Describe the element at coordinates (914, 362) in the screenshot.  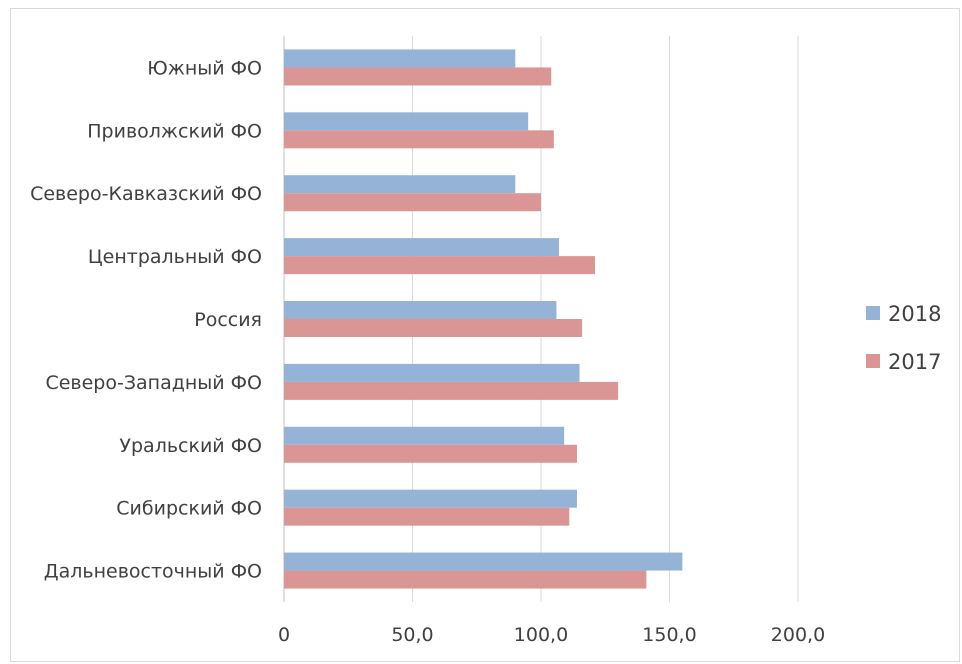
I see `legend-label: 2017` at that location.